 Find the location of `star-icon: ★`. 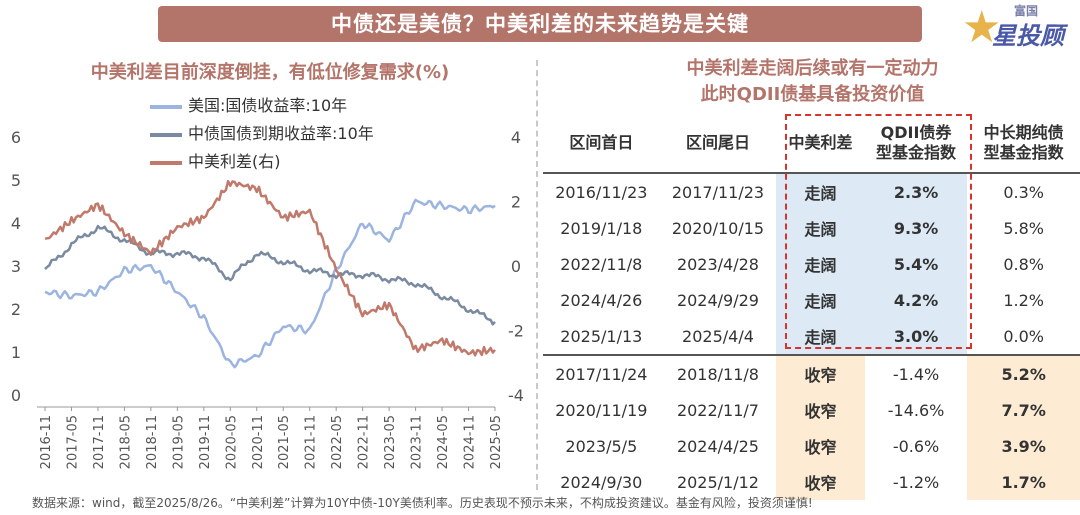

star-icon: ★ is located at coordinates (982, 27).